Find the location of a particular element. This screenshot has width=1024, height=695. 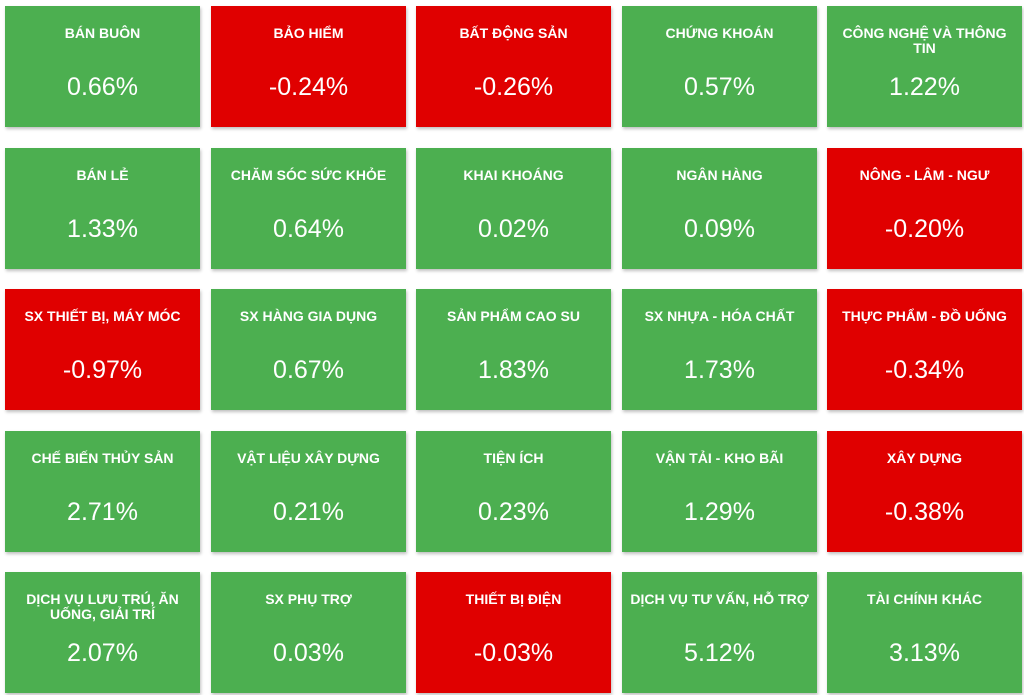

sector-name: SX HÀNG GIA DỤNG is located at coordinates (308, 316).